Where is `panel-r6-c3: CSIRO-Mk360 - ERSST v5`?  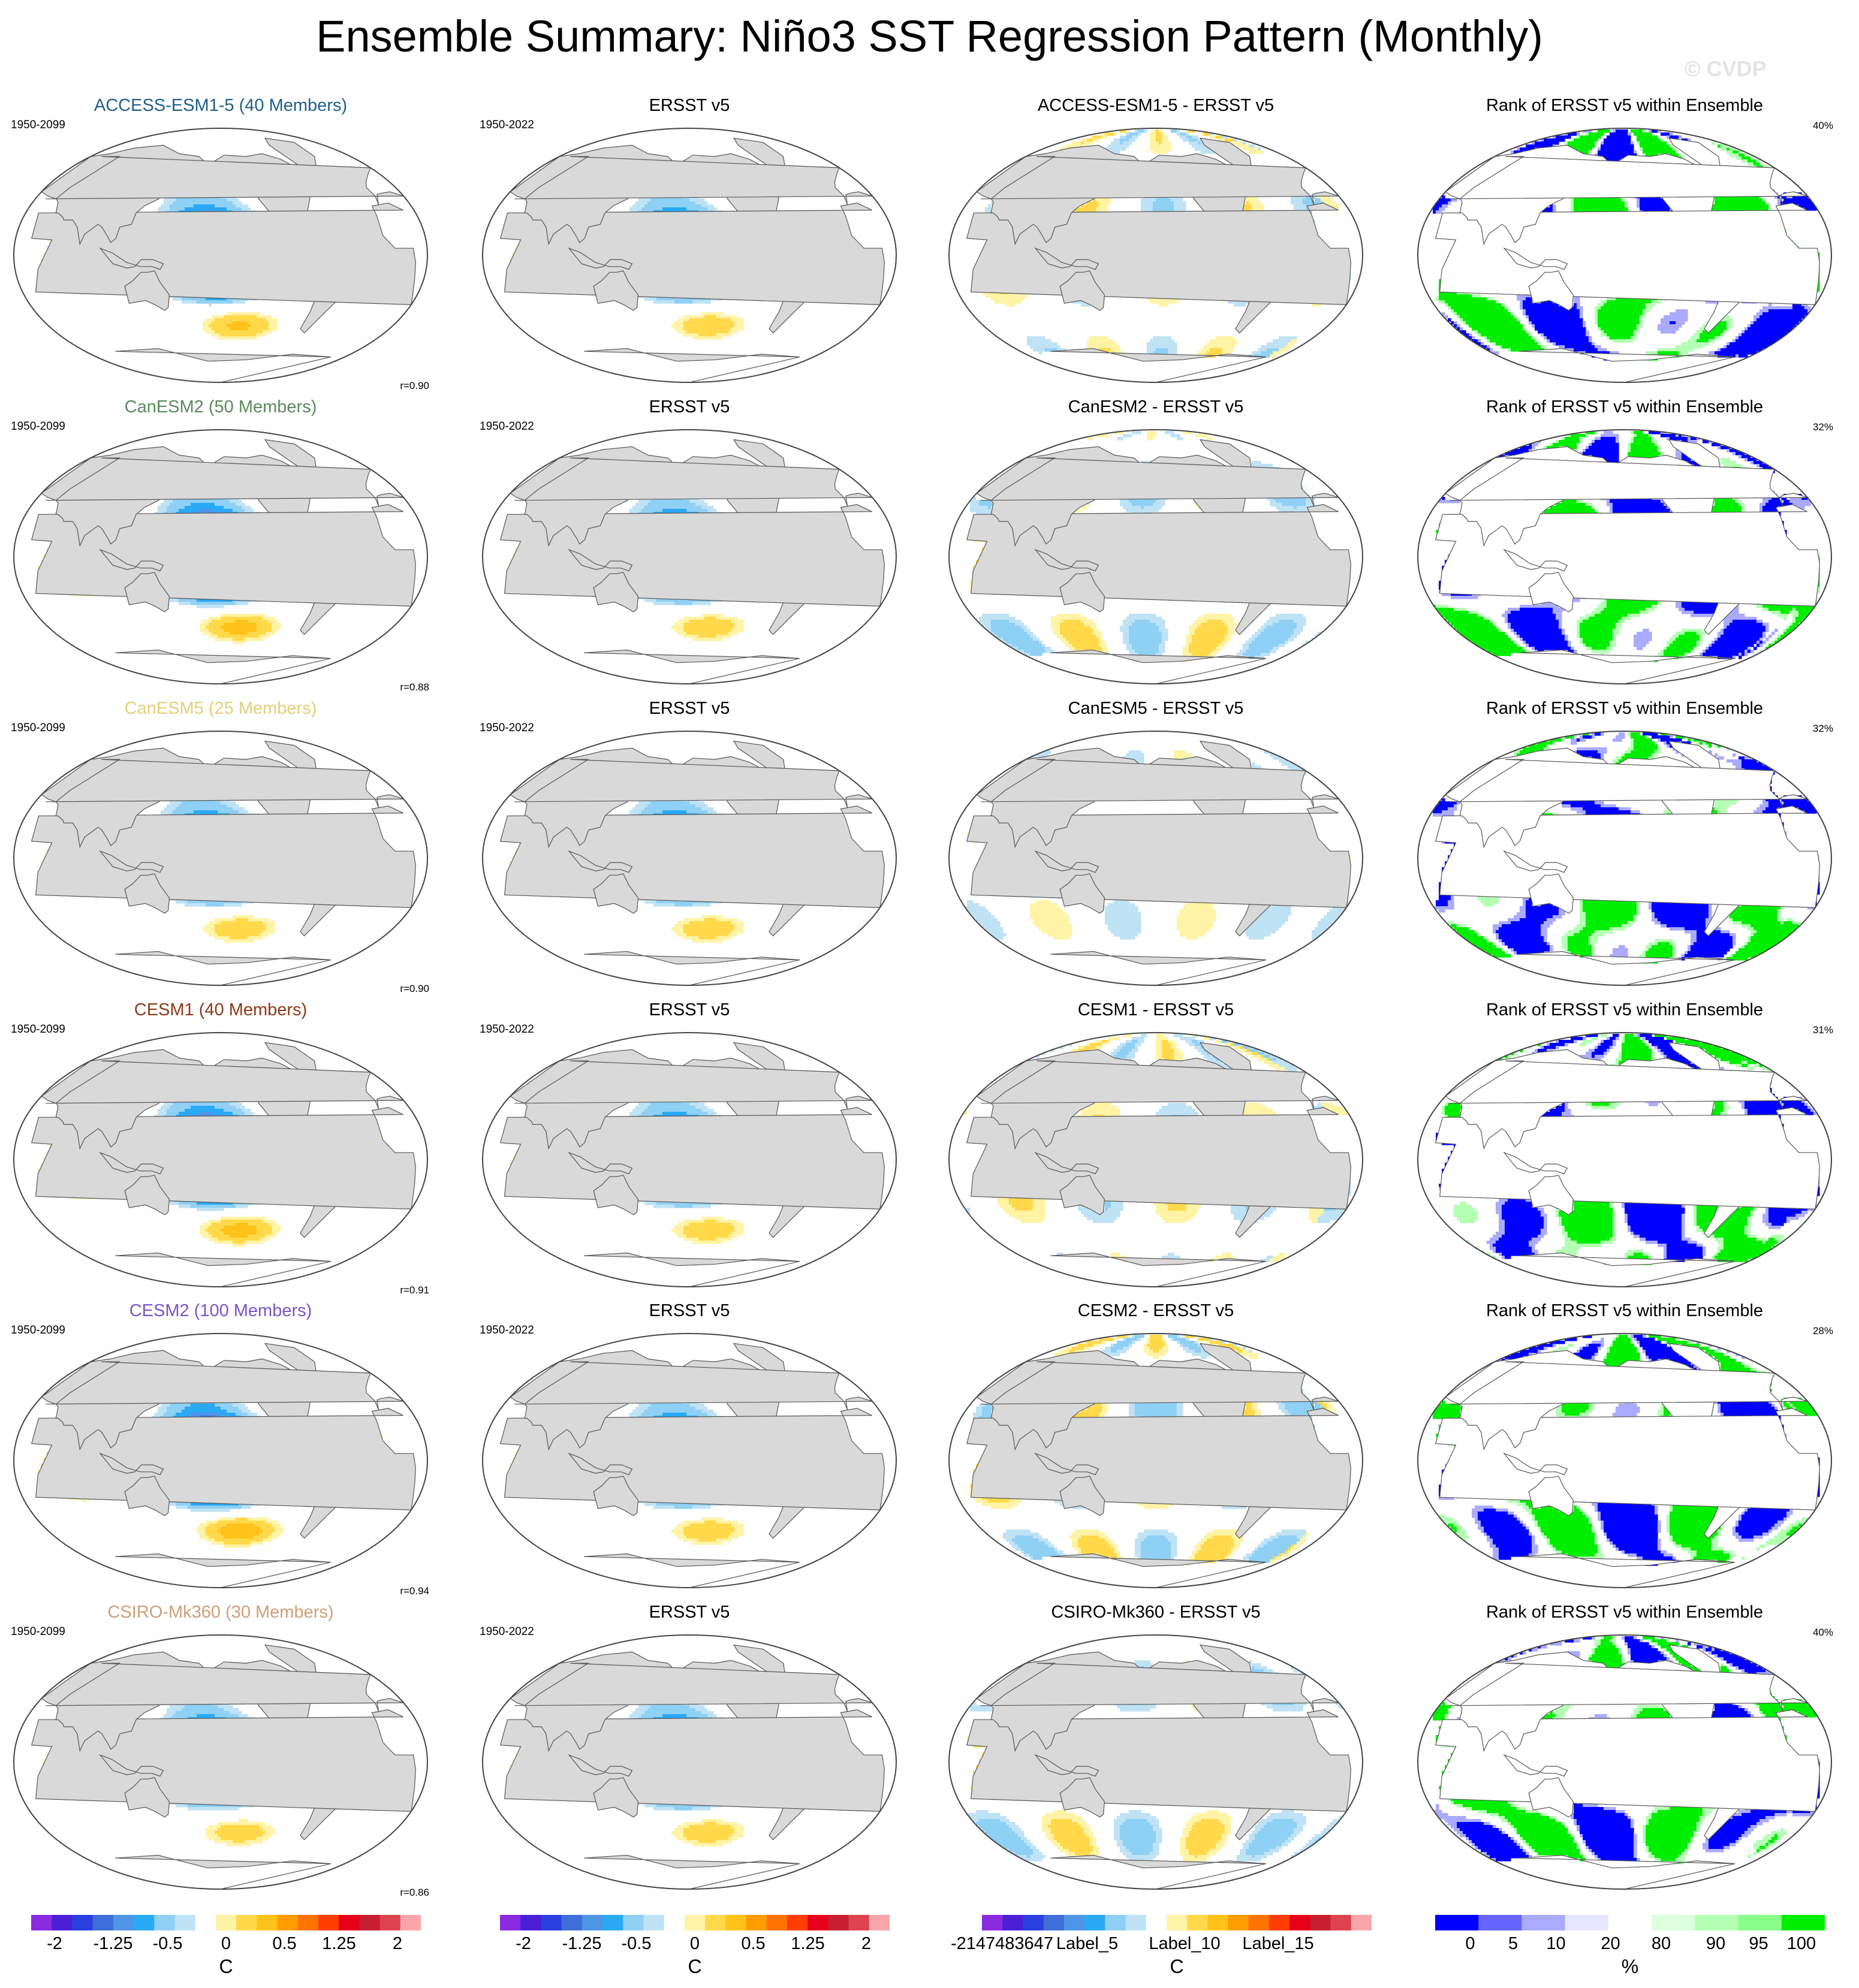 panel-r6-c3: CSIRO-Mk360 - ERSST v5 is located at coordinates (1156, 1752).